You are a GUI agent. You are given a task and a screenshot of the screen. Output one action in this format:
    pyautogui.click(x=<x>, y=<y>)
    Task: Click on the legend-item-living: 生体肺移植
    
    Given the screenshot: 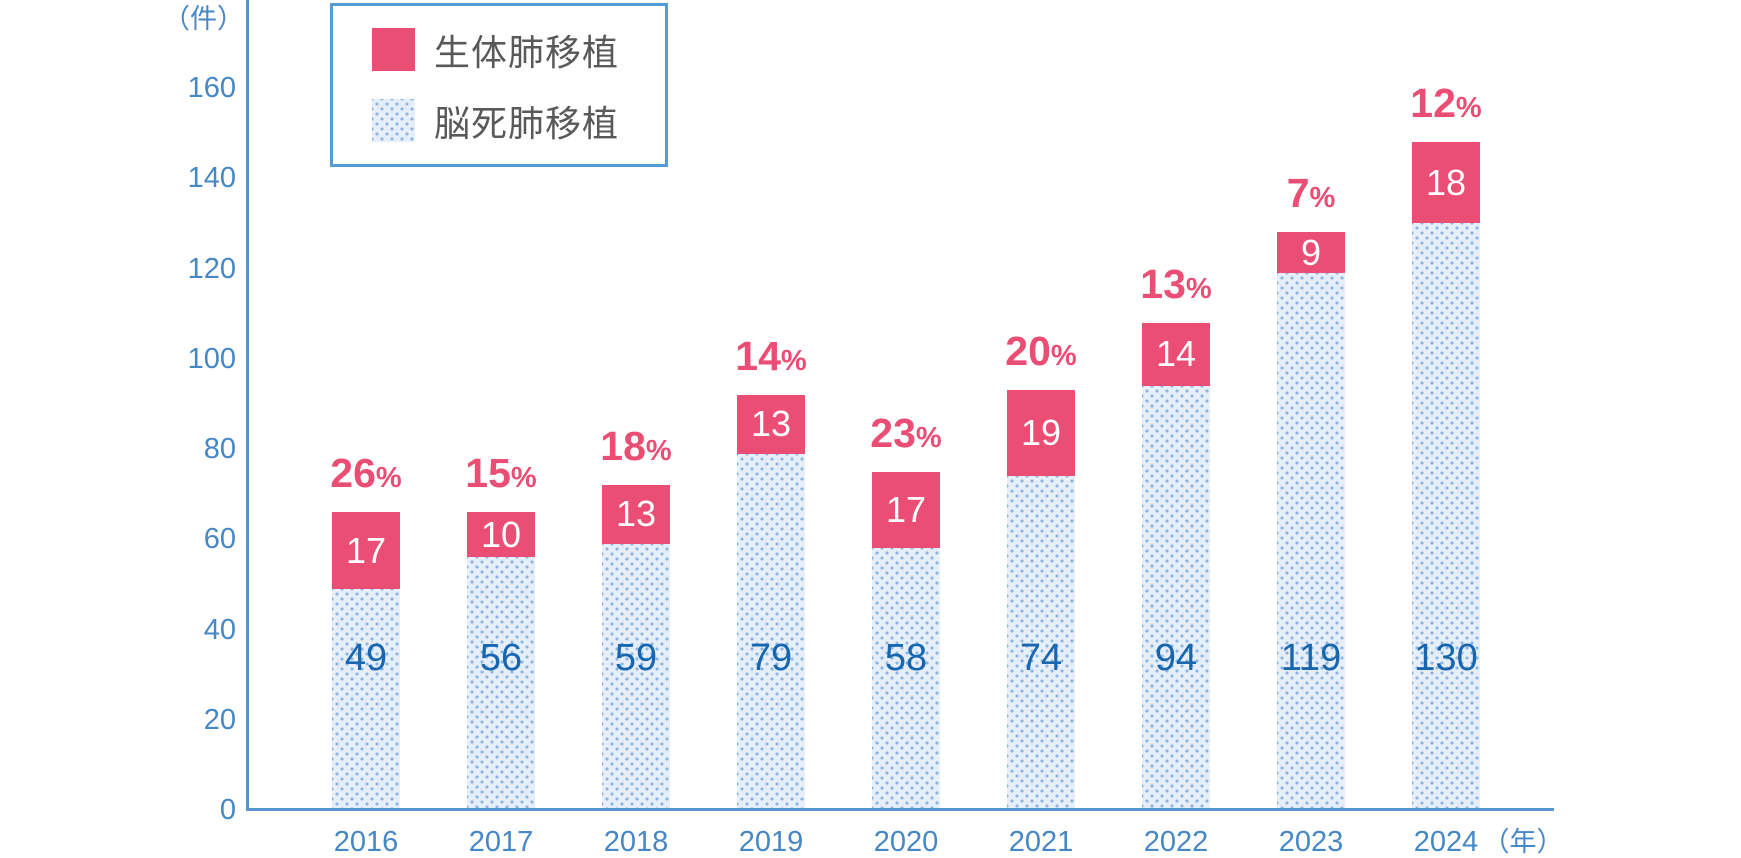 What is the action you would take?
    pyautogui.click(x=518, y=50)
    